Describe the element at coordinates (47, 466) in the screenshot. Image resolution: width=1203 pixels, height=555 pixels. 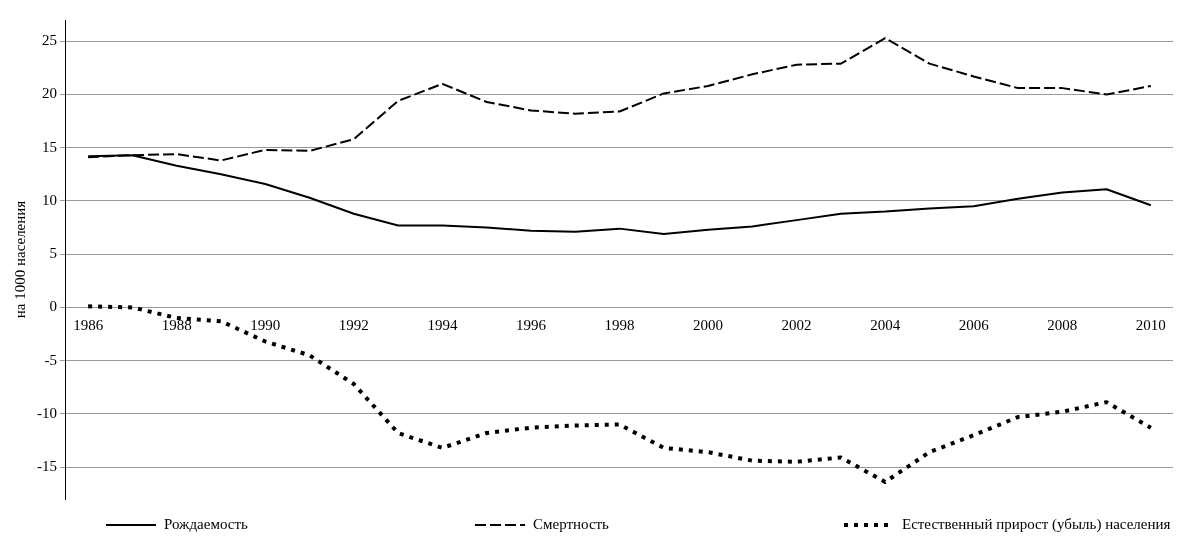
I see `y-tick-label: -15` at that location.